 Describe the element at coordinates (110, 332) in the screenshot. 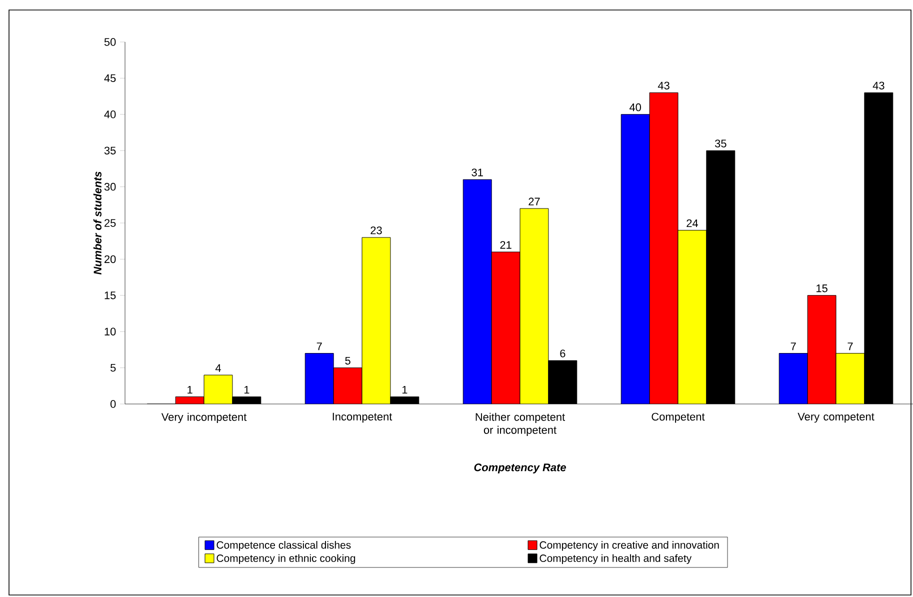

I see `y-tick-label: 10` at that location.